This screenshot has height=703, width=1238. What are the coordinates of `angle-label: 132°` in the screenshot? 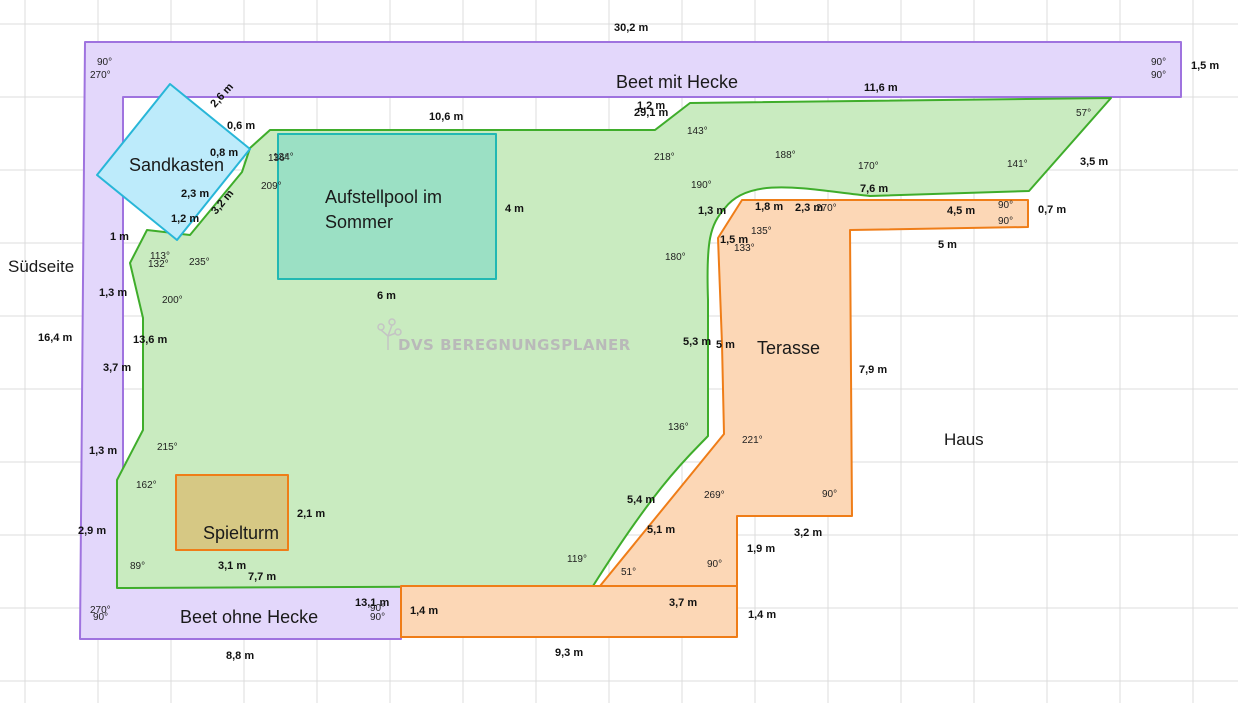 It's located at (158, 264).